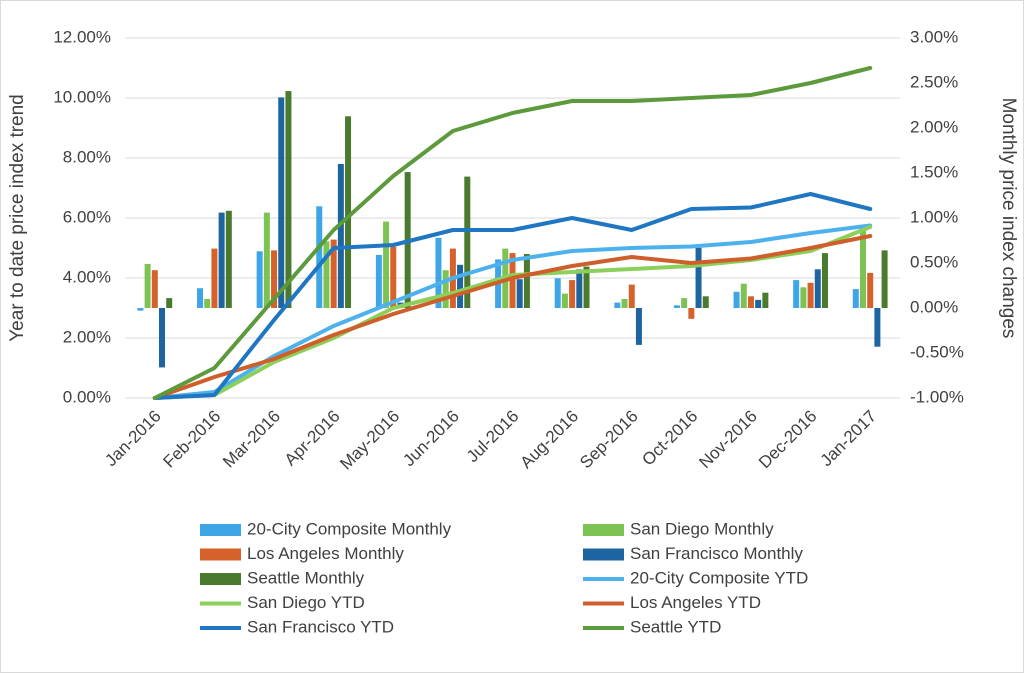 This screenshot has height=673, width=1024. Describe the element at coordinates (937, 396) in the screenshot. I see `y2-tick-label: -1.00%` at that location.